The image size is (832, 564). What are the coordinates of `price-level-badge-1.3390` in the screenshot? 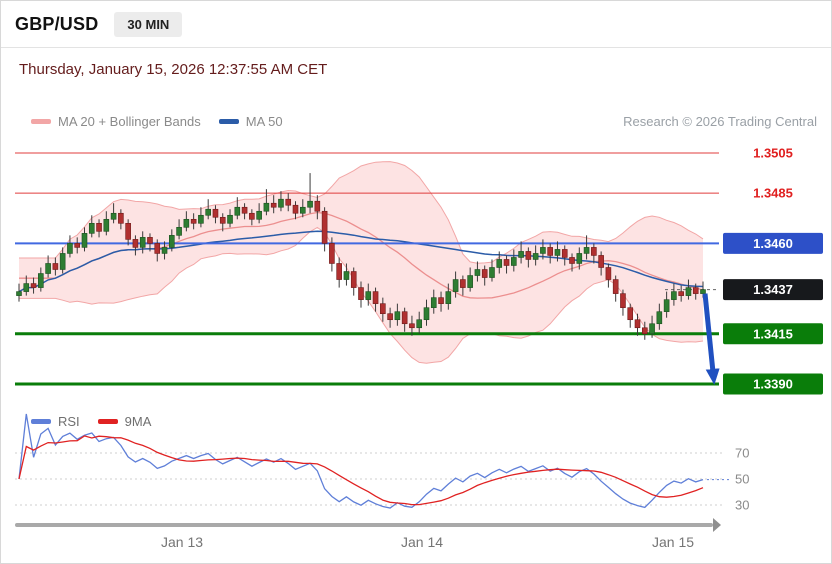 It's located at (773, 384).